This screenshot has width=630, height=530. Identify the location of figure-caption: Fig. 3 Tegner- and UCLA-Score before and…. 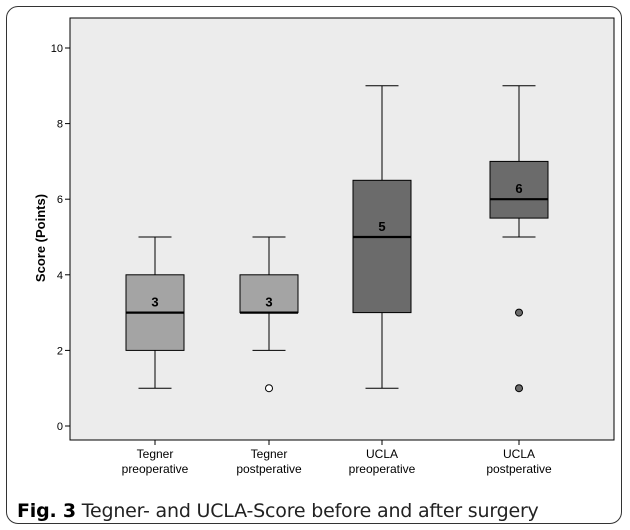
(278, 511).